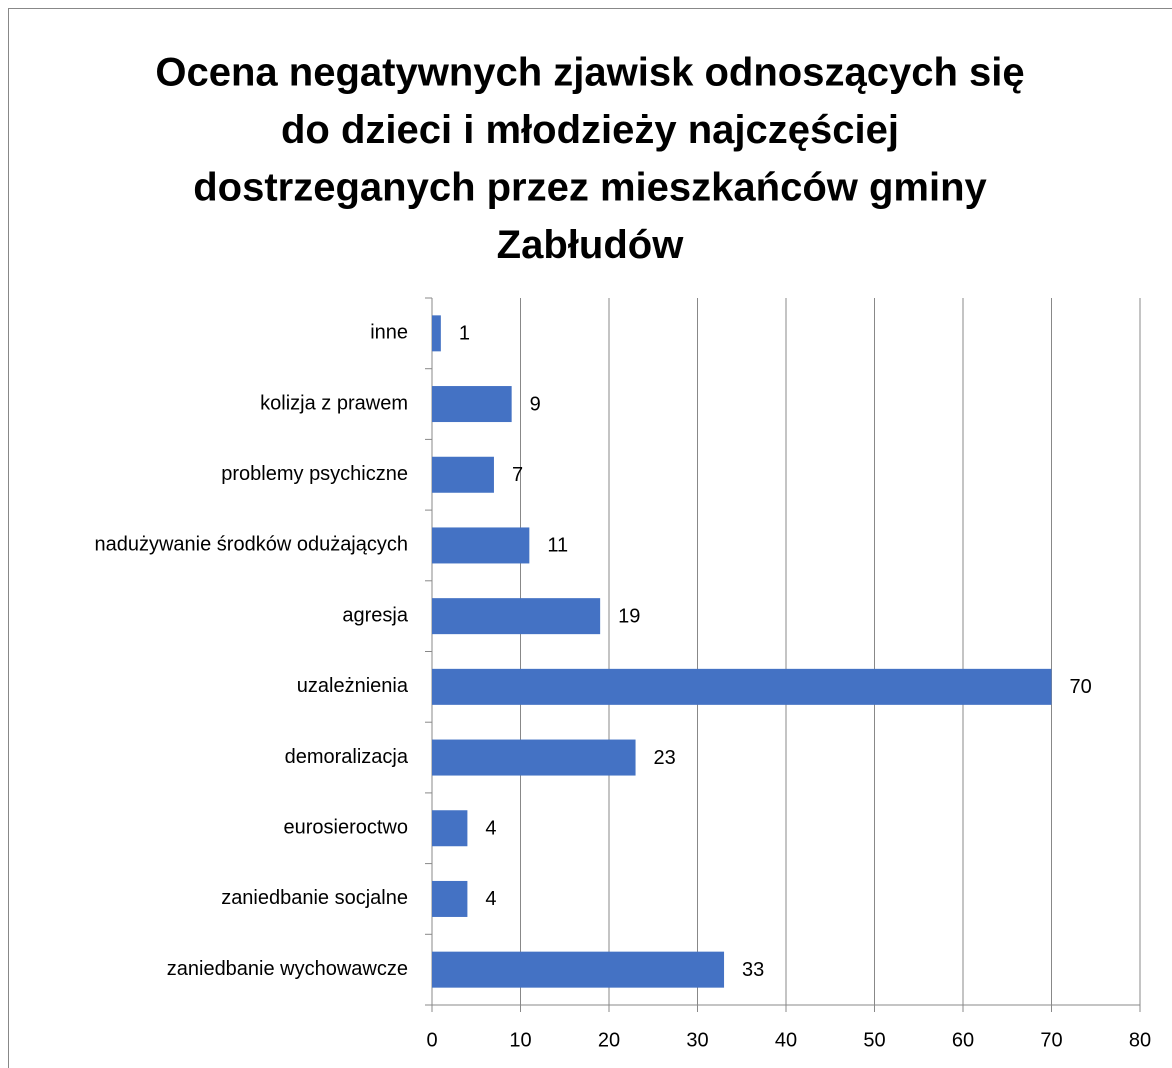 This screenshot has width=1172, height=1068. Describe the element at coordinates (665, 758) in the screenshot. I see `data-label: 23` at that location.